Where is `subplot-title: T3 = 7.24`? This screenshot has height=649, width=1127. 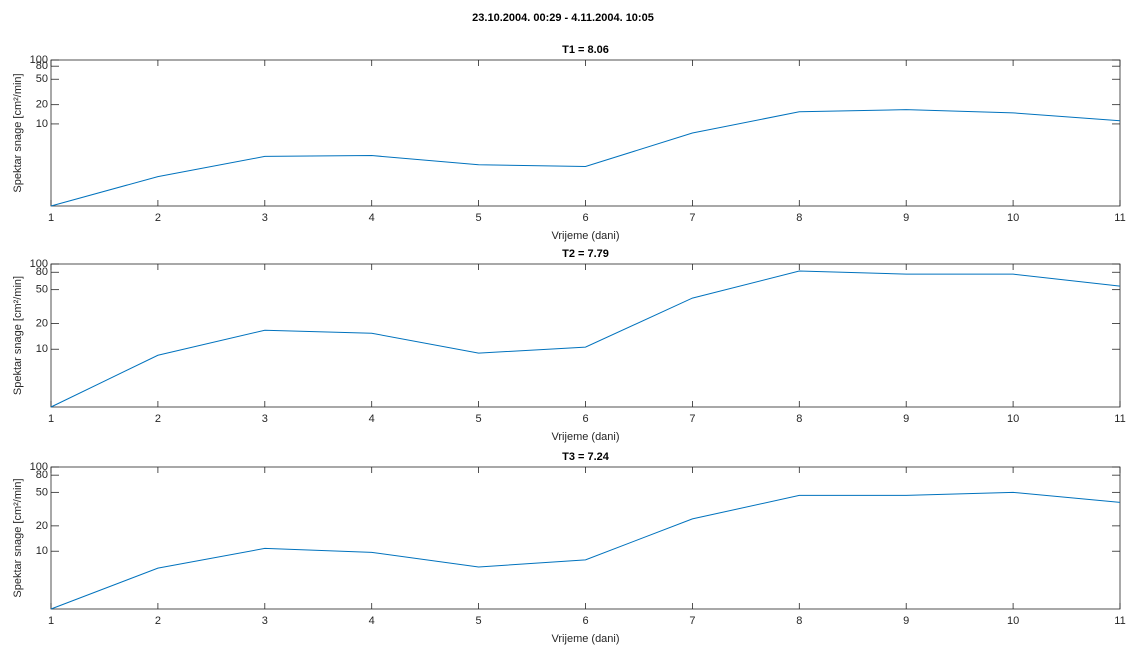 subplot-title: T3 = 7.24 is located at coordinates (586, 457).